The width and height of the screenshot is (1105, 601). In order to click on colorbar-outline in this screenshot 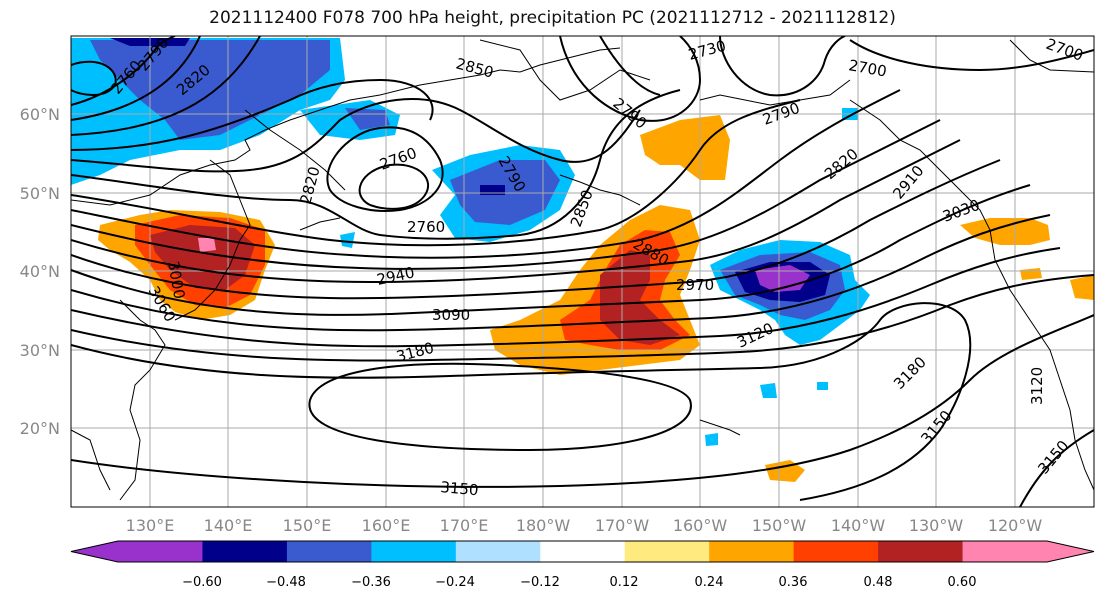, I will do `click(582, 551)`.